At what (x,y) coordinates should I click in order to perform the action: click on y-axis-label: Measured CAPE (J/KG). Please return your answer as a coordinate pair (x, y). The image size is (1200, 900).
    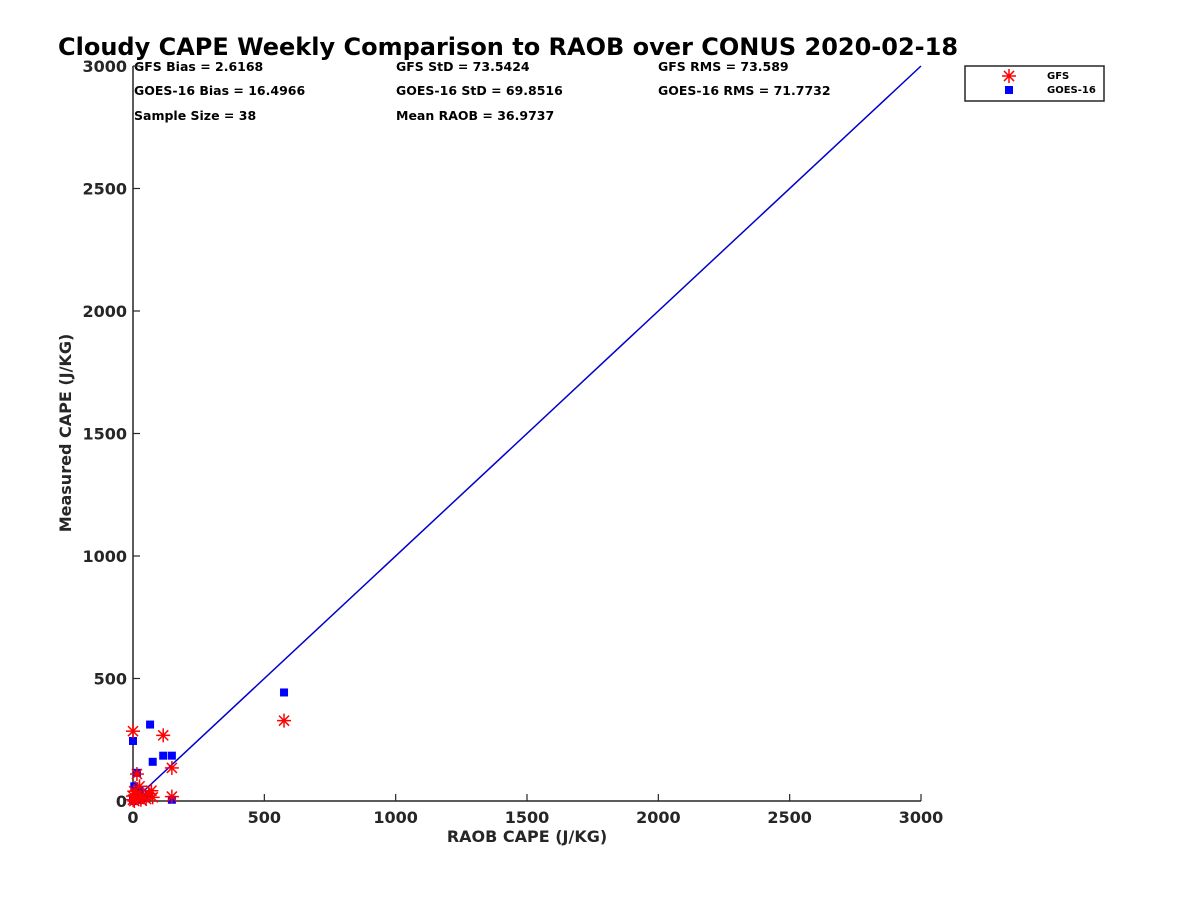
    Looking at the image, I should click on (65, 433).